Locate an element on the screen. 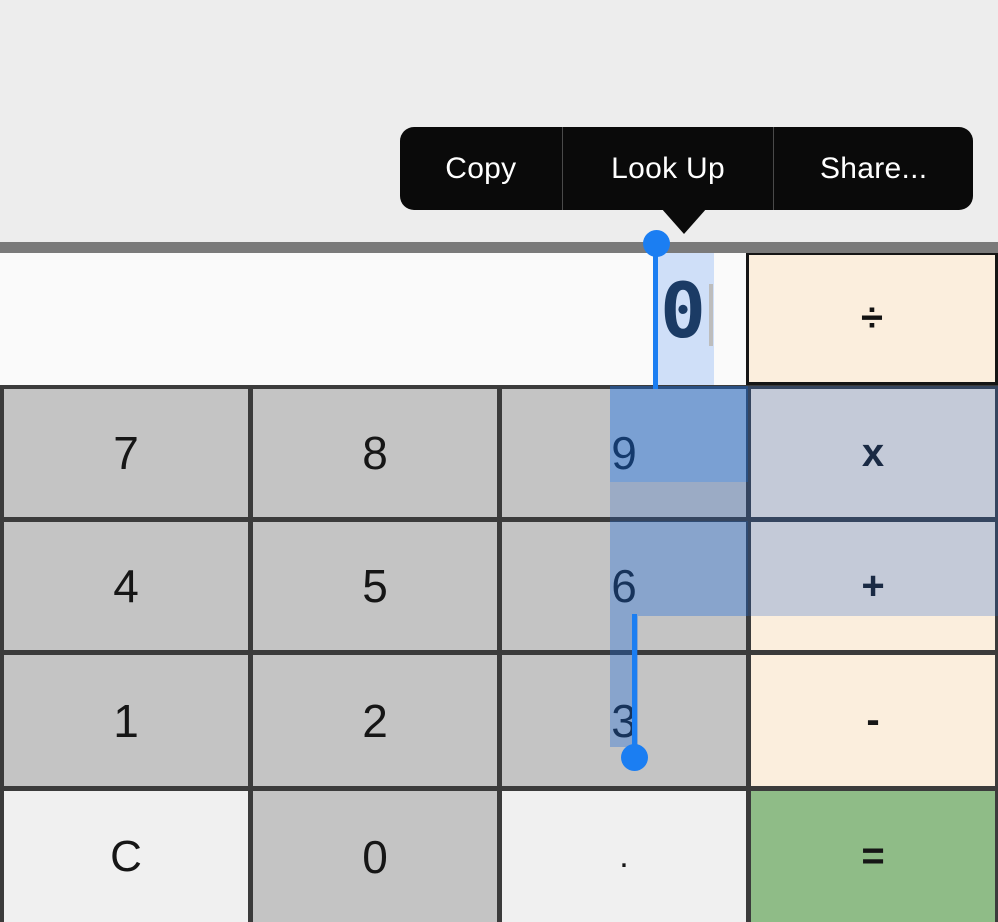  decimal-button: . is located at coordinates (624, 856).